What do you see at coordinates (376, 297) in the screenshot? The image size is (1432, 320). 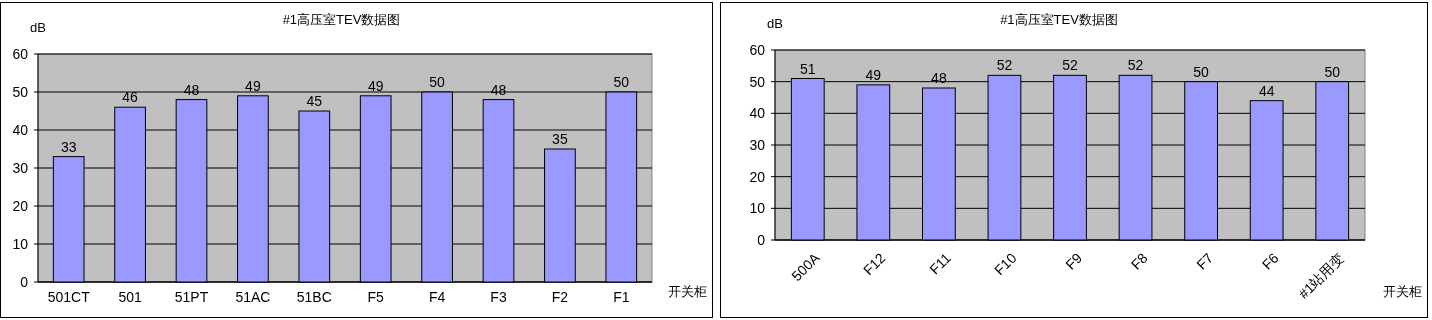 I see `x-tick-label: F5` at bounding box center [376, 297].